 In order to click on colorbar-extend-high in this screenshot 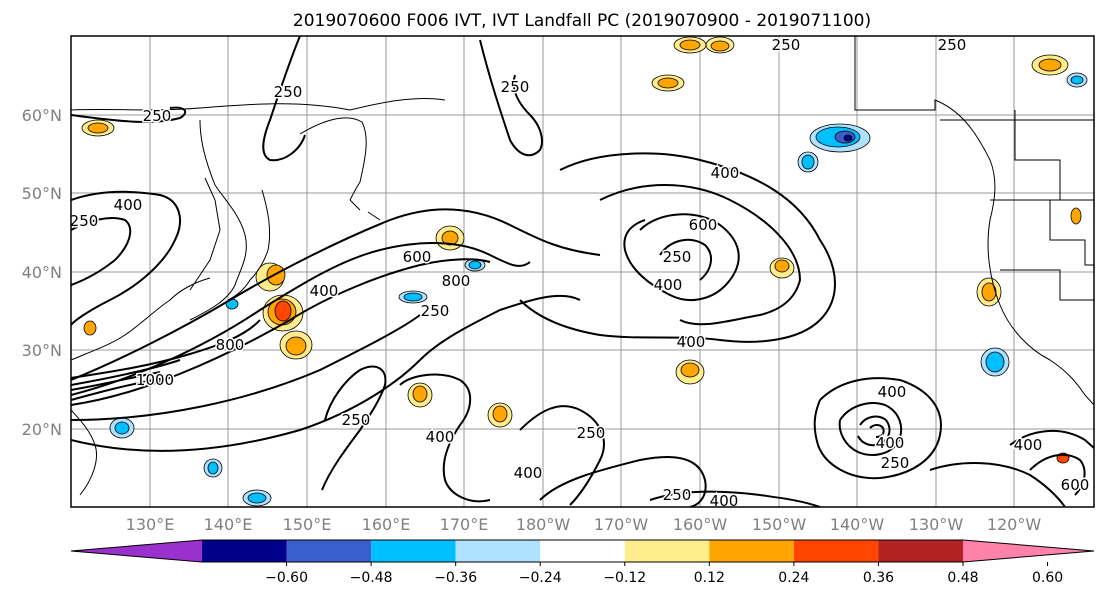, I will do `click(1028, 551)`.